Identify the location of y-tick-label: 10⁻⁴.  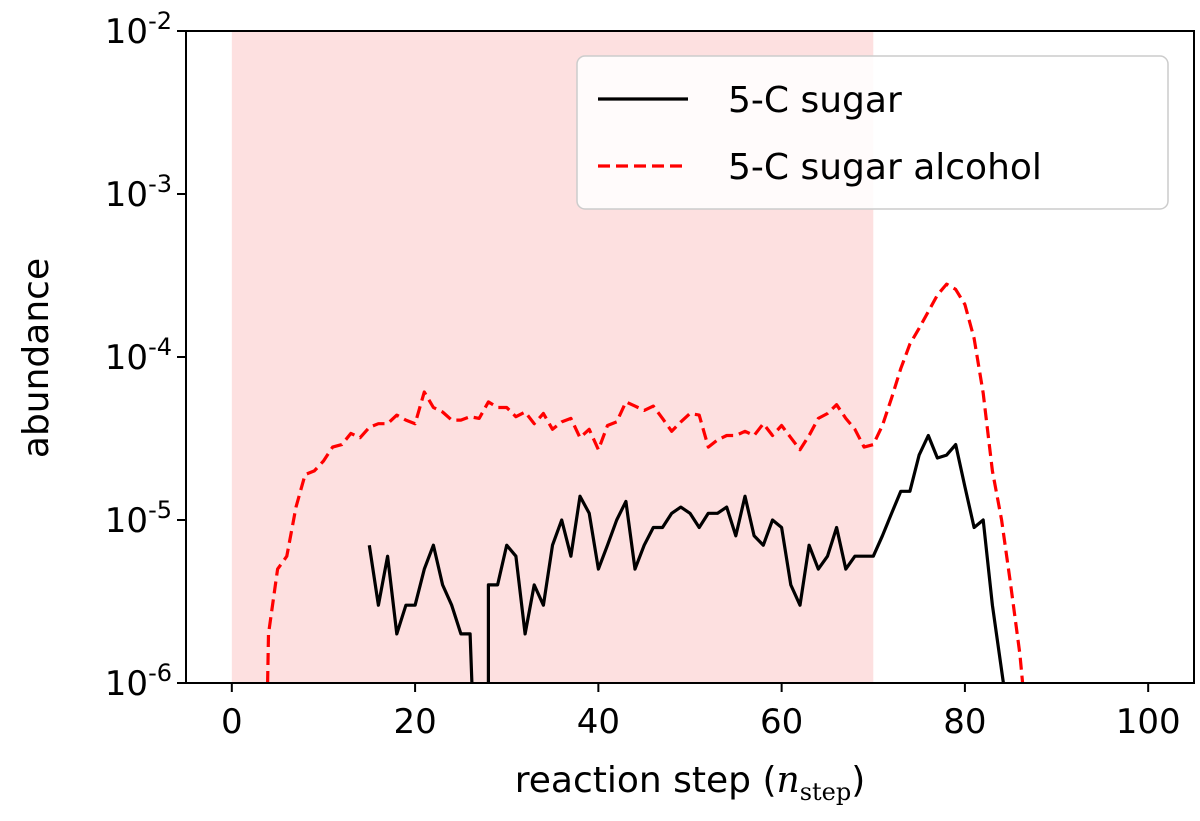
(138, 355).